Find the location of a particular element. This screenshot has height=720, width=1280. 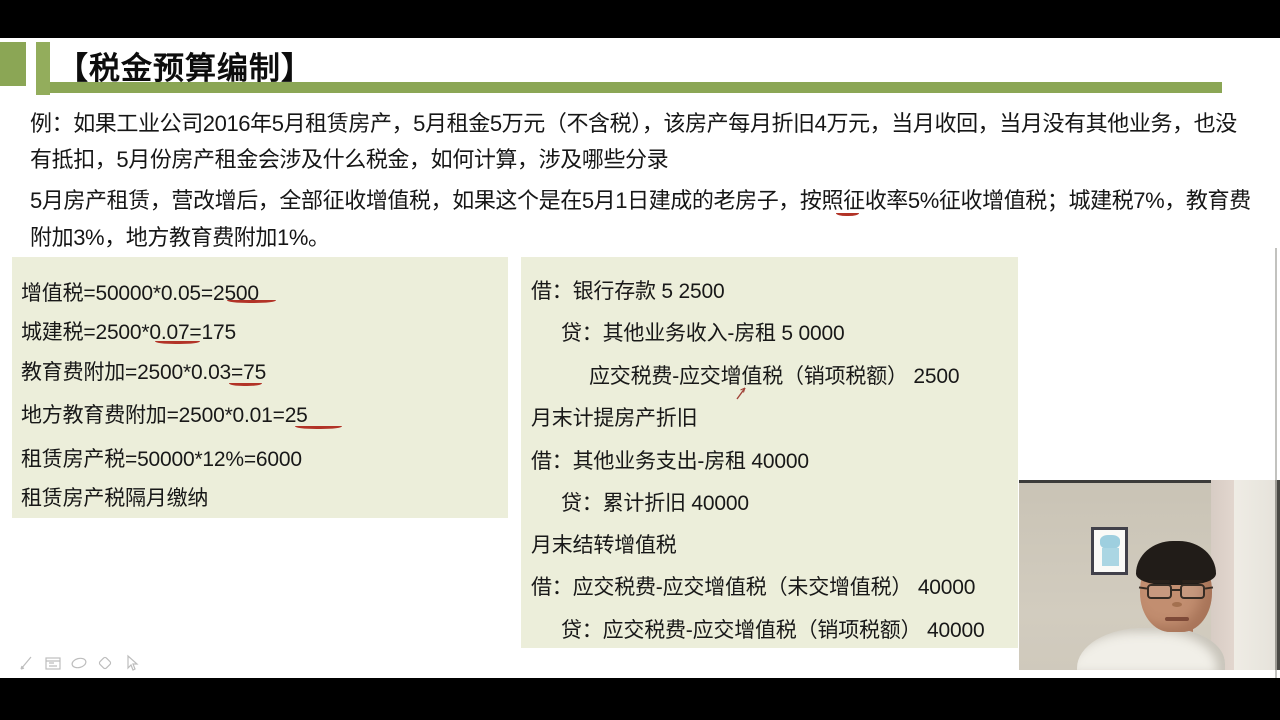

title-underline-bar is located at coordinates (636, 87).